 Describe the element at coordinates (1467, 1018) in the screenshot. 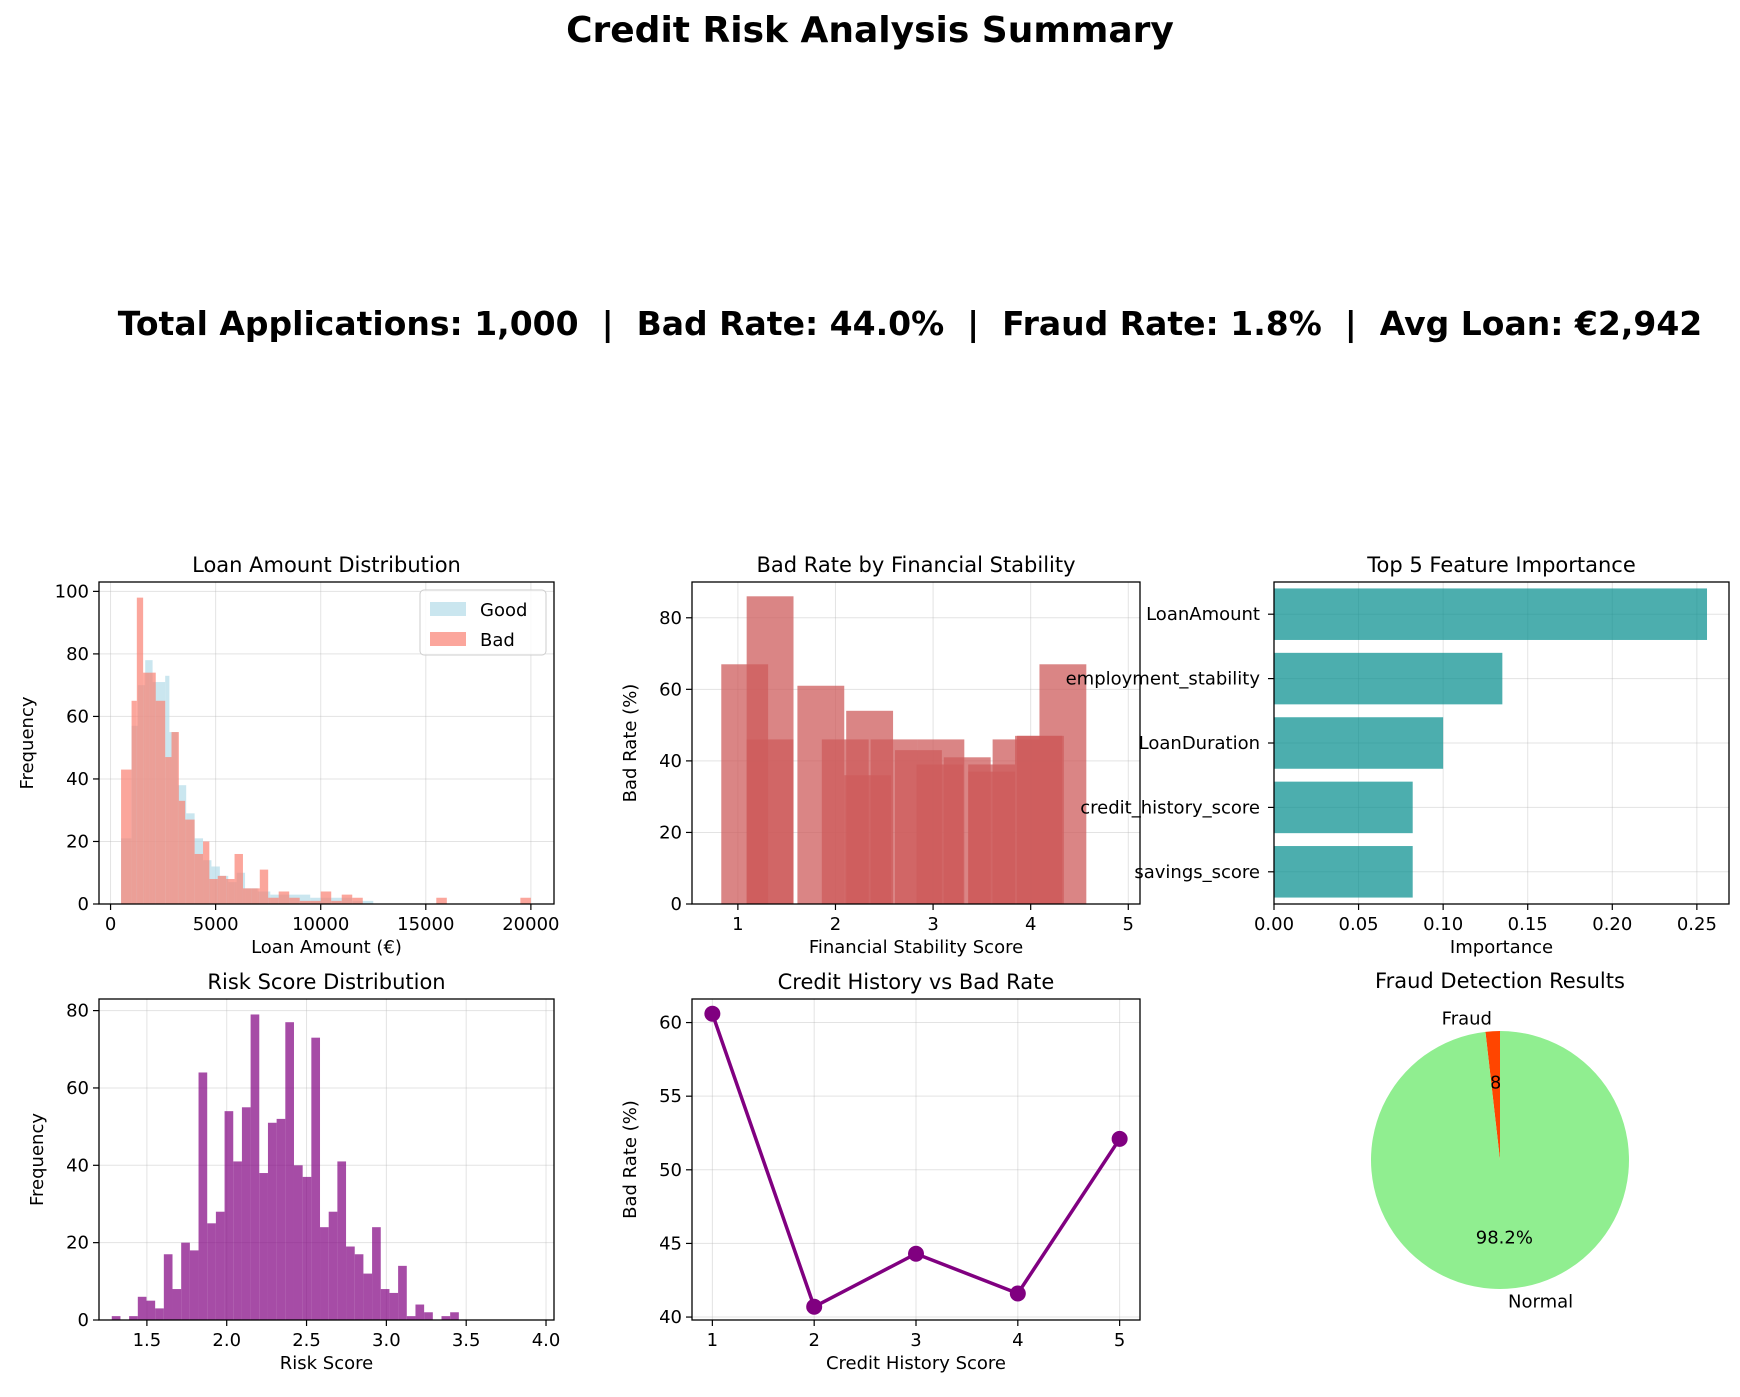

I see `pie-label: Fraud` at that location.